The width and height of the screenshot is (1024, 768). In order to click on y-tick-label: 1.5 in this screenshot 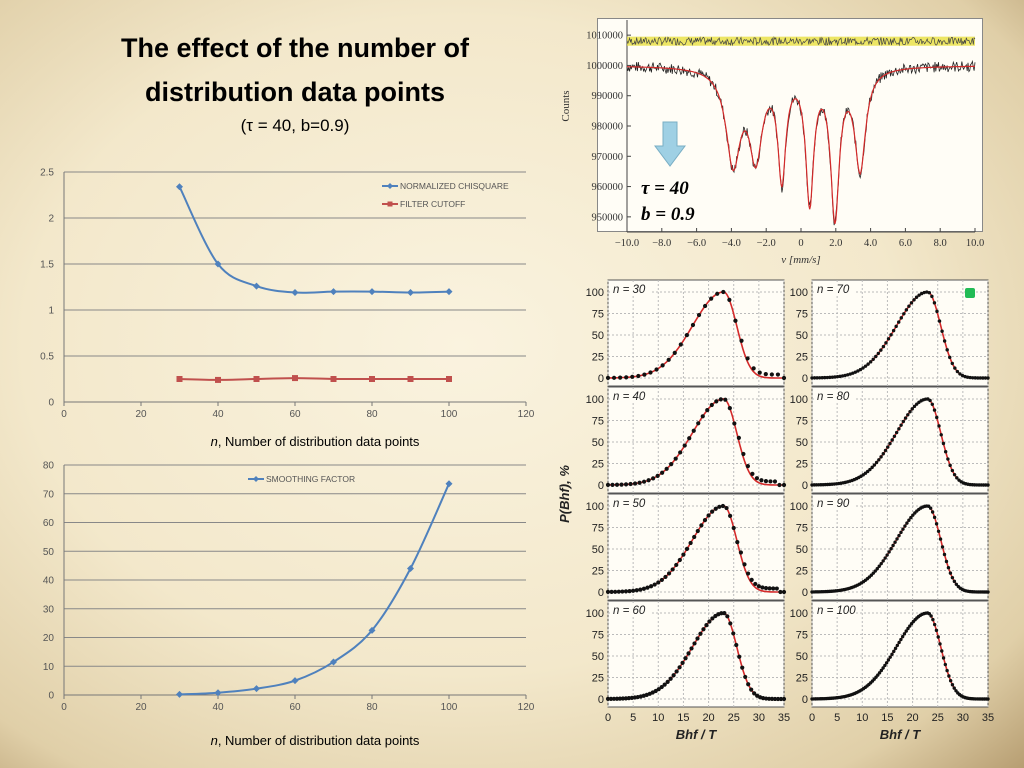, I will do `click(47, 265)`.